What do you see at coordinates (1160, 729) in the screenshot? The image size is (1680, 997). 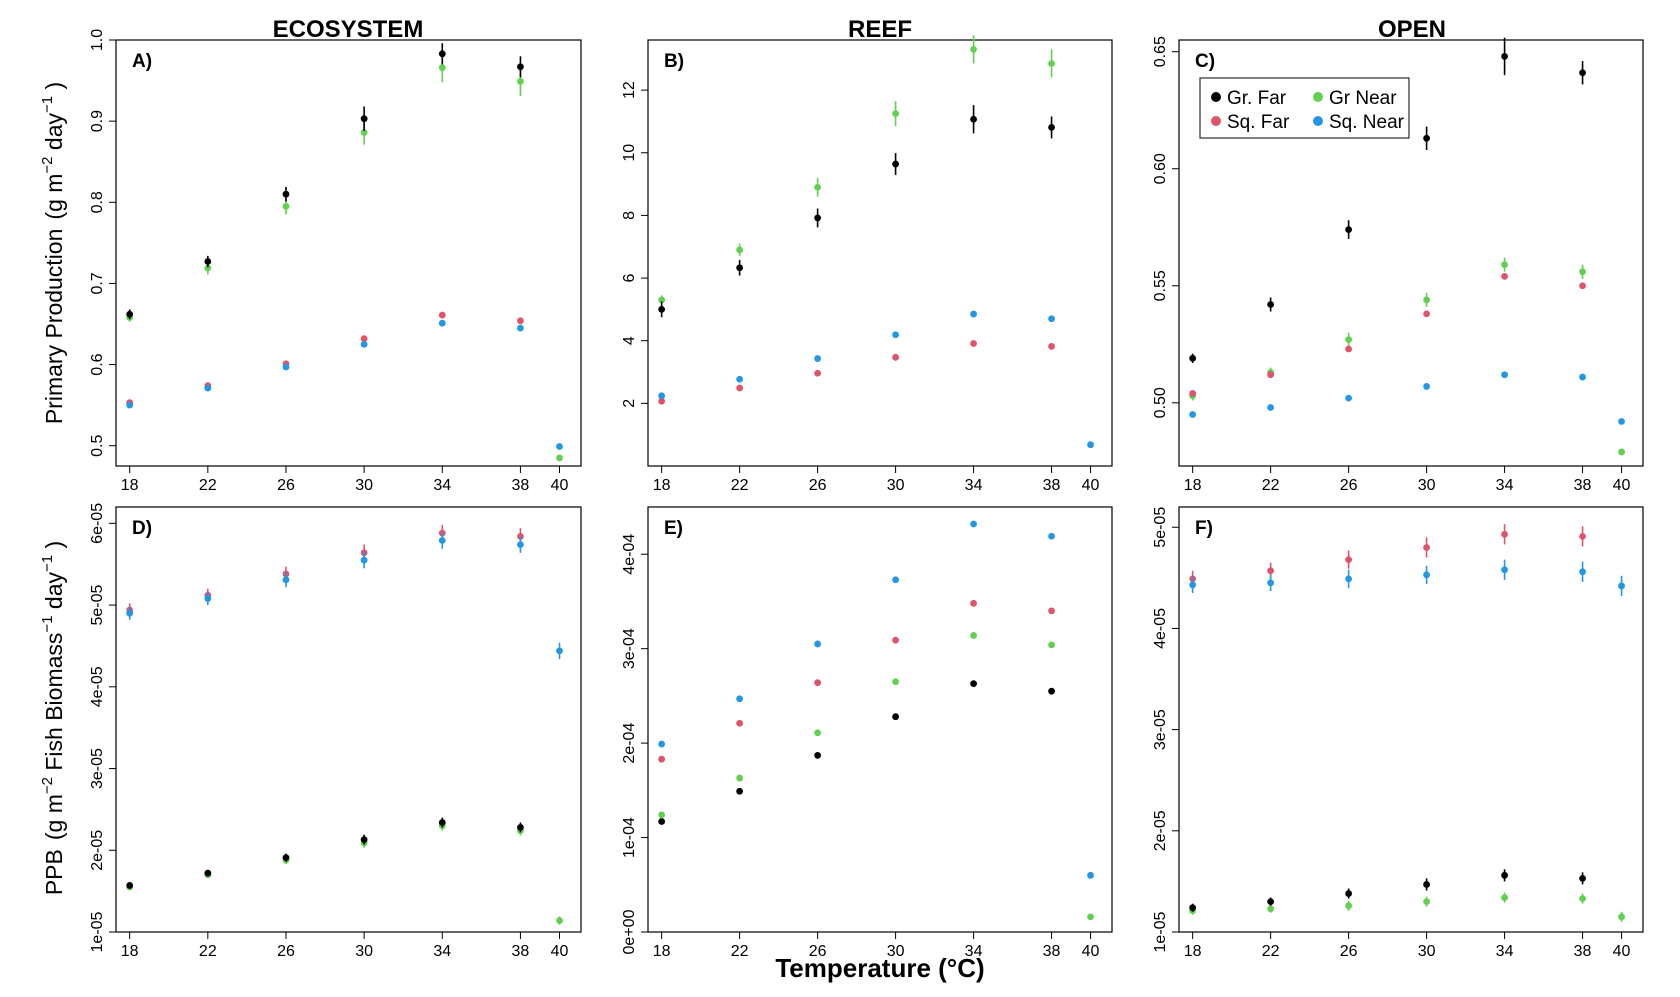 I see `panel-f-ytick-label: 3e-05` at bounding box center [1160, 729].